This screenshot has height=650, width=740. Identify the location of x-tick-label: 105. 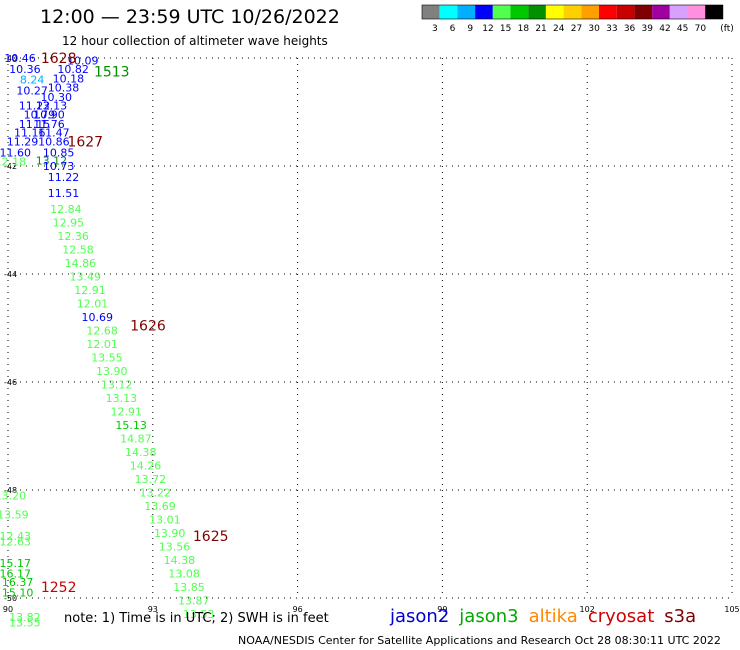
(731, 609).